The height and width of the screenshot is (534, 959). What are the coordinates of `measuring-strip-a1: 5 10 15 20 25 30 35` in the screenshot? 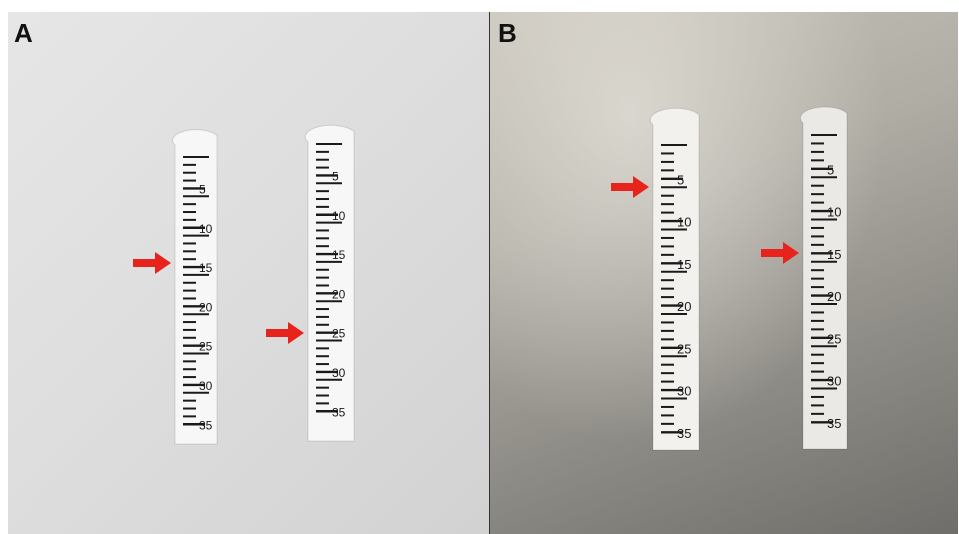 It's located at (195, 284).